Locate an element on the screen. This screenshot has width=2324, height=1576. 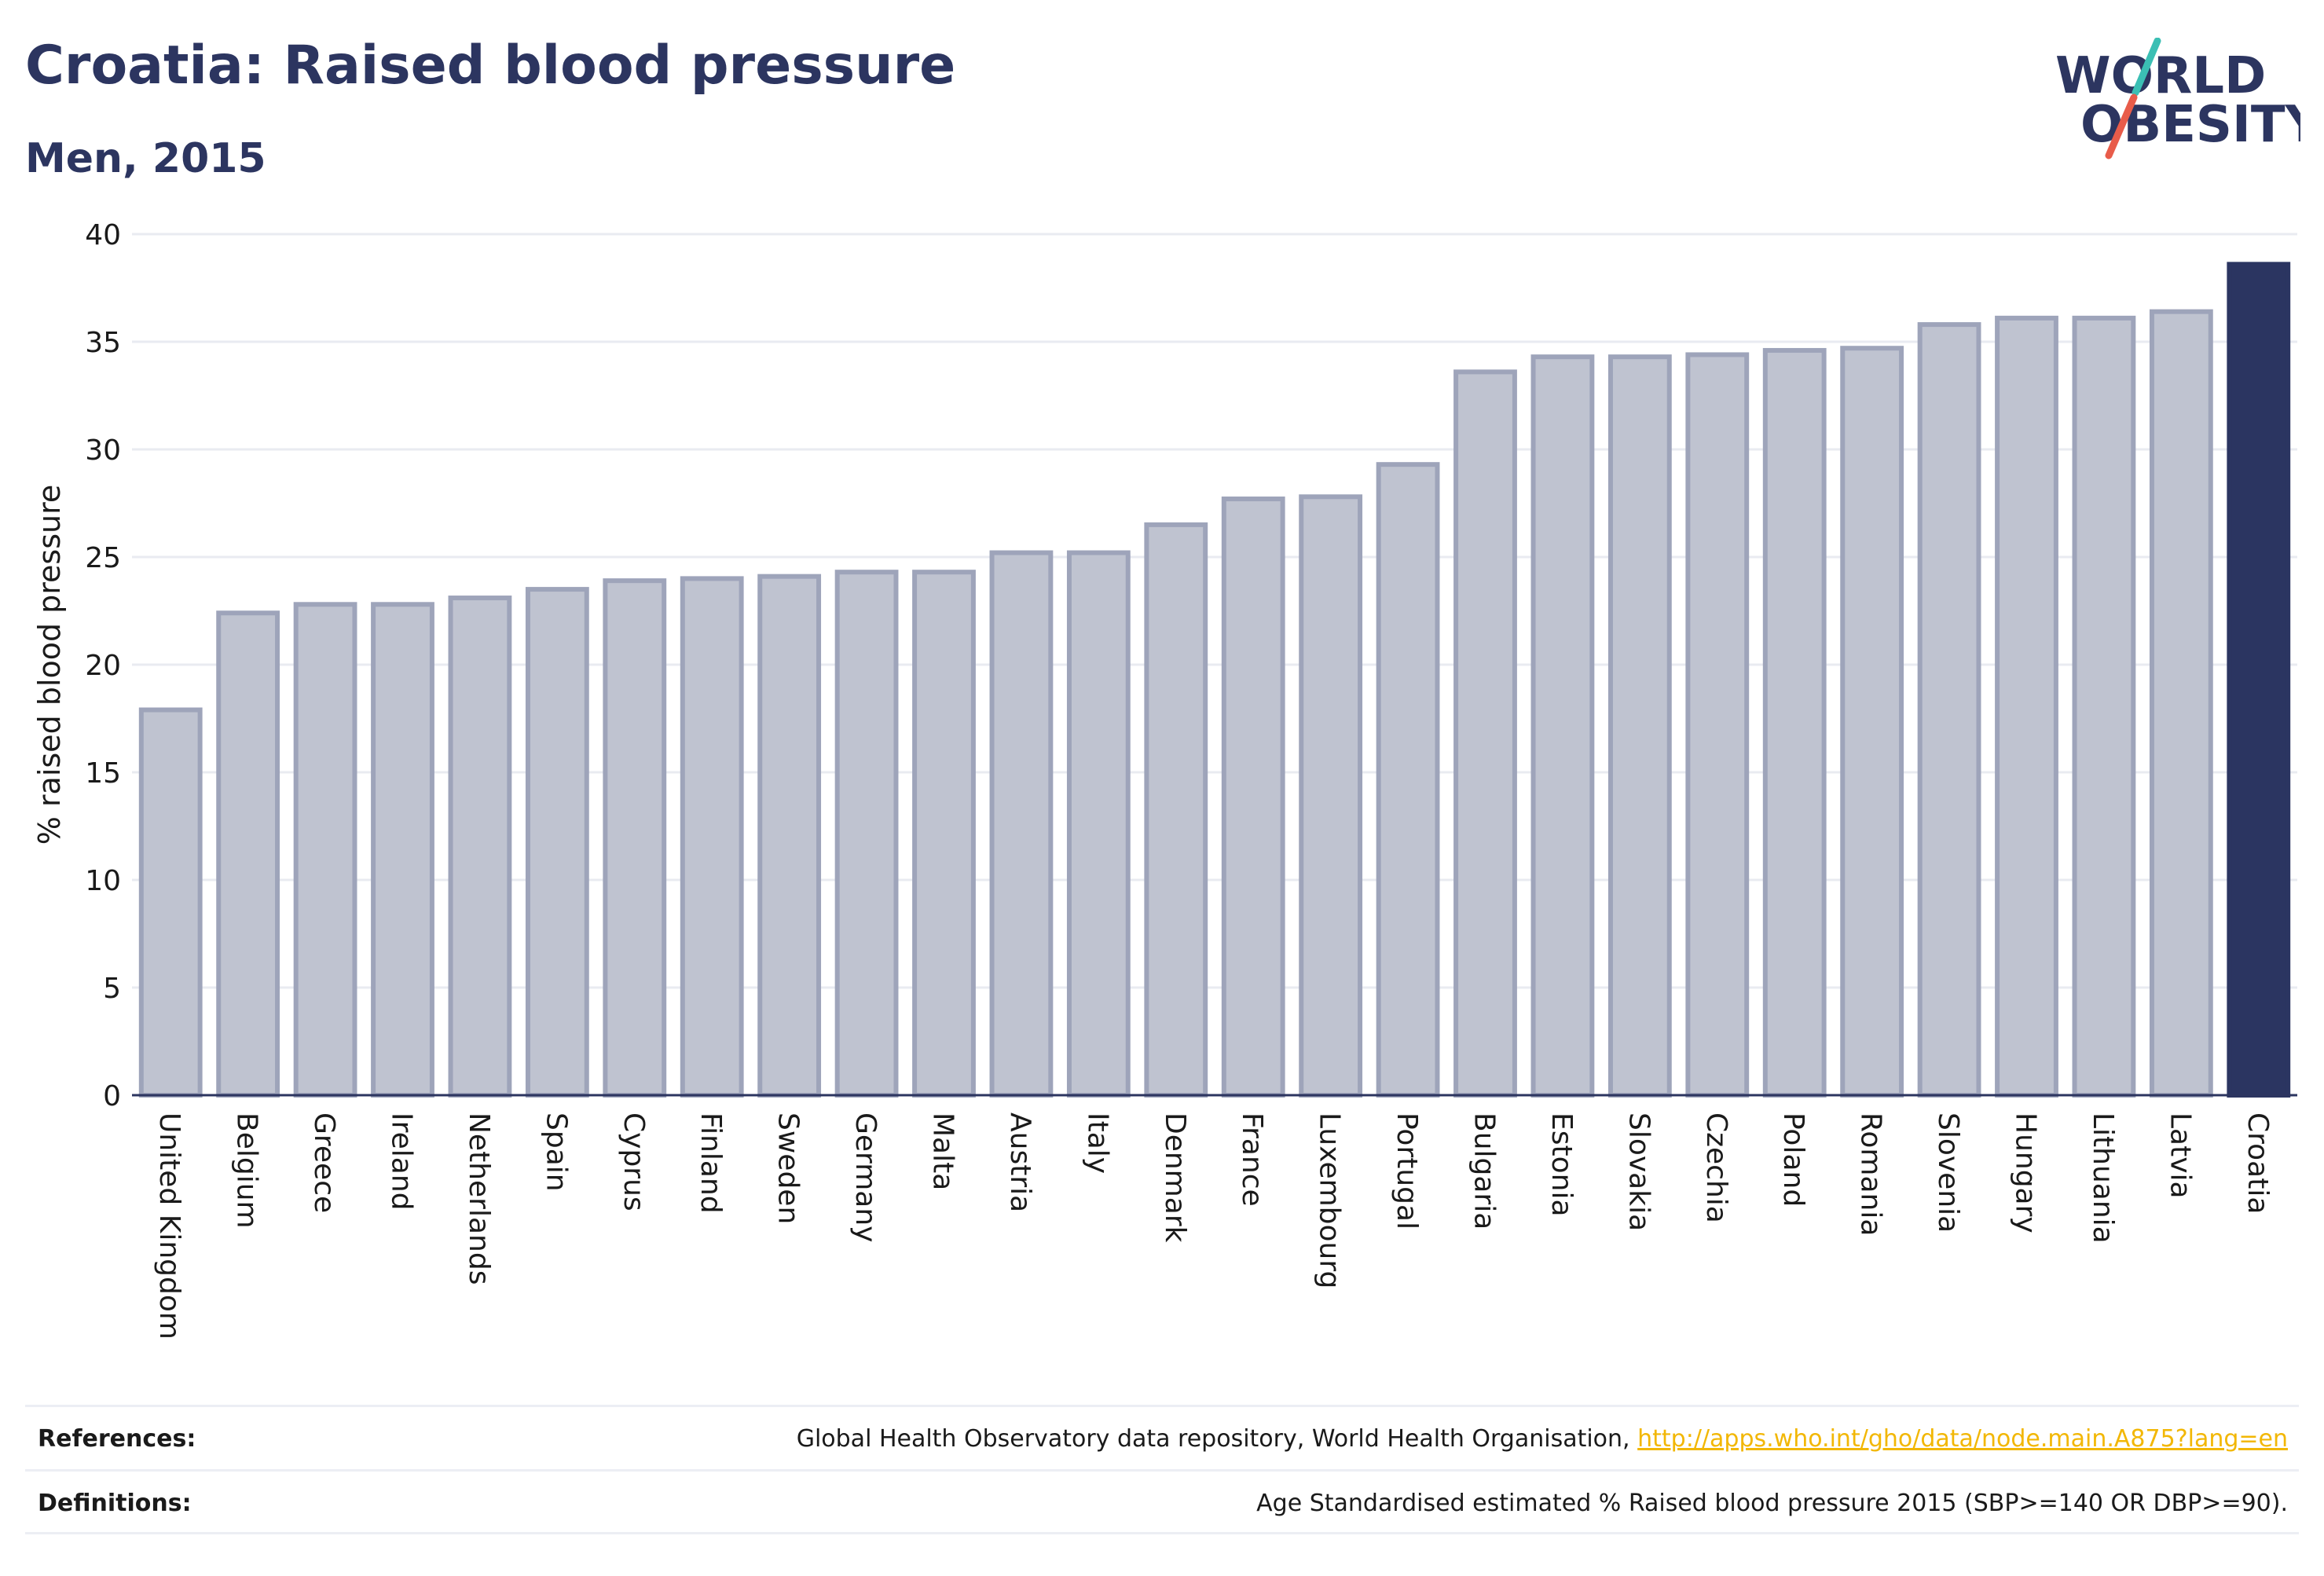
x-tick-label: Sweden is located at coordinates (788, 1168).